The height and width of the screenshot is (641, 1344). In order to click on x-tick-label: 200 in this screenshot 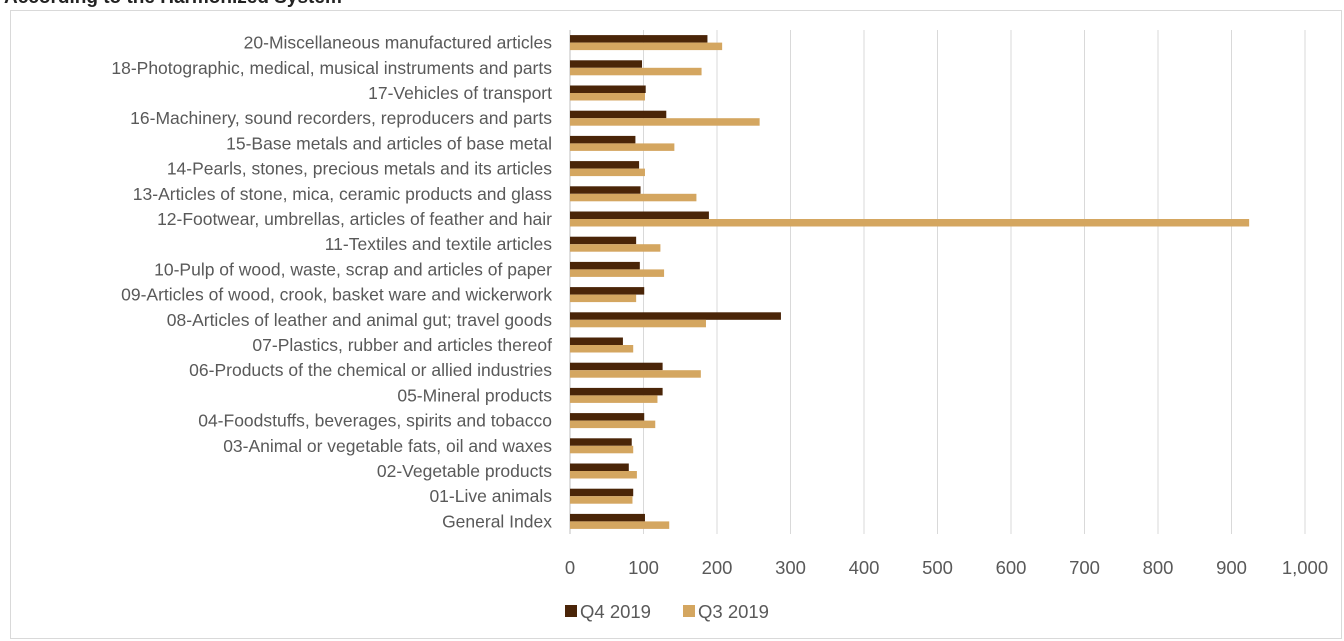, I will do `click(717, 567)`.